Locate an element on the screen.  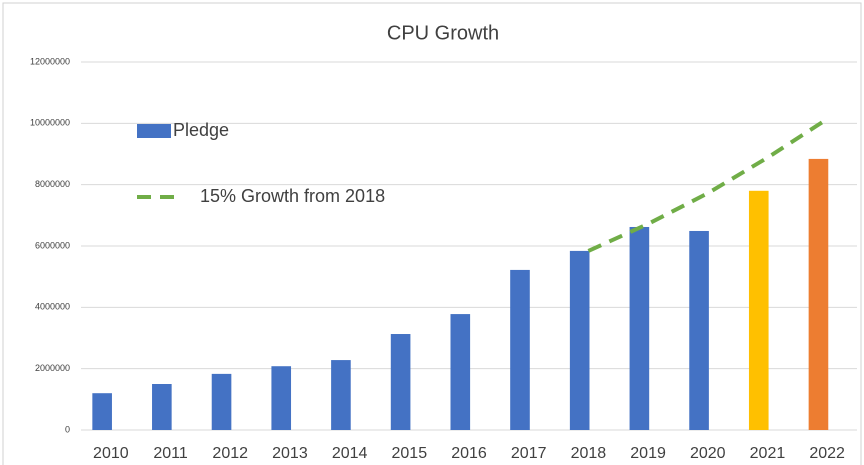
x-tick-label: 2019 is located at coordinates (648, 453).